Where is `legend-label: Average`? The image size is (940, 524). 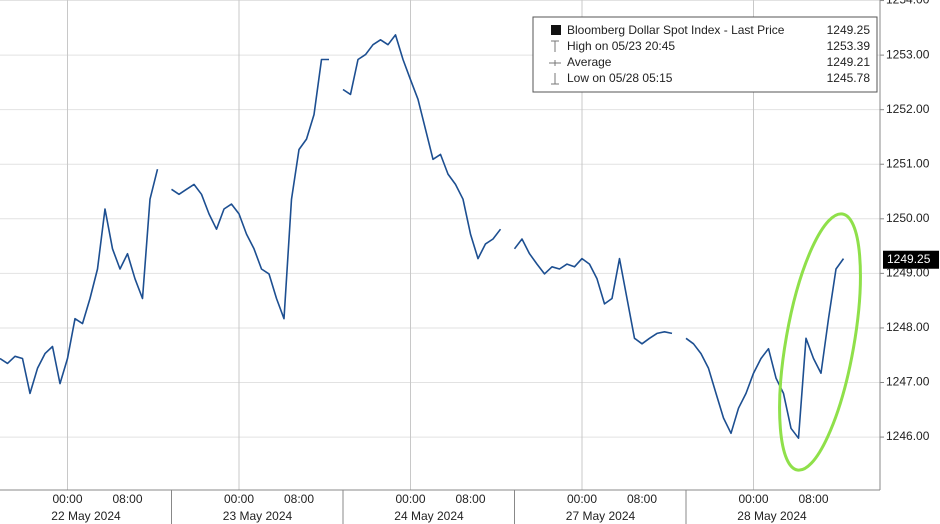
legend-label: Average is located at coordinates (589, 62).